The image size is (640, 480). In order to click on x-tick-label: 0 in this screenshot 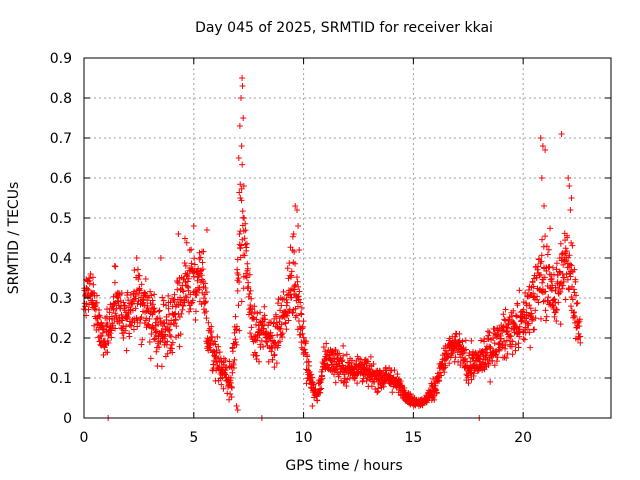, I will do `click(84, 438)`.